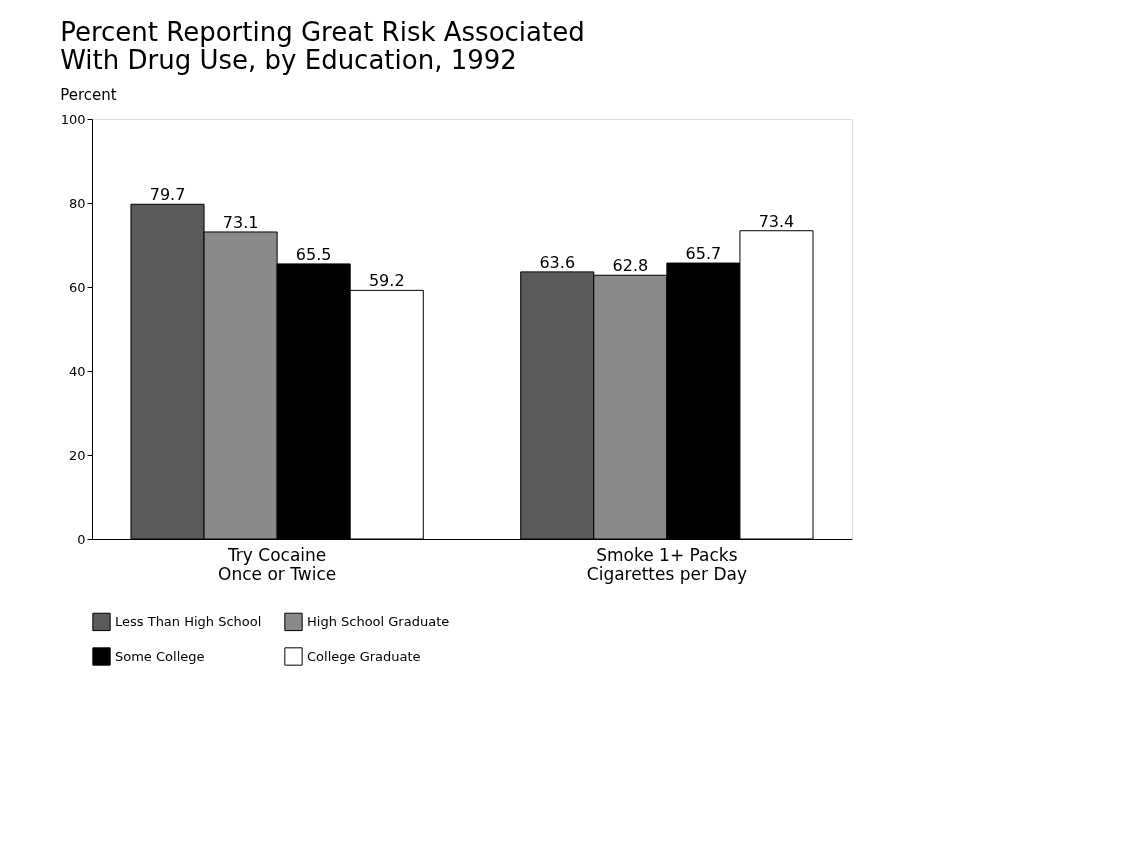 This screenshot has height=841, width=1129. I want to click on data-label: 65.7, so click(703, 254).